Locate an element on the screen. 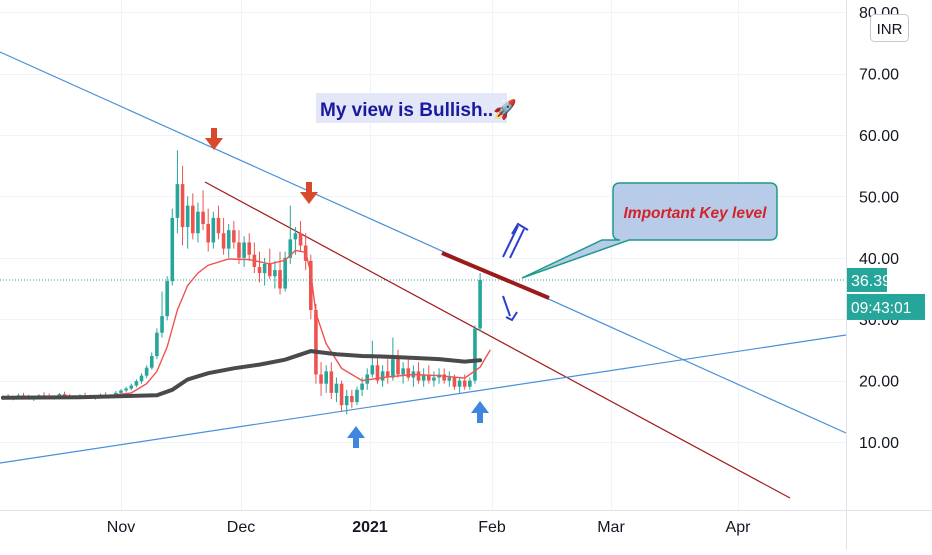  key-level-segment is located at coordinates (495, 275).